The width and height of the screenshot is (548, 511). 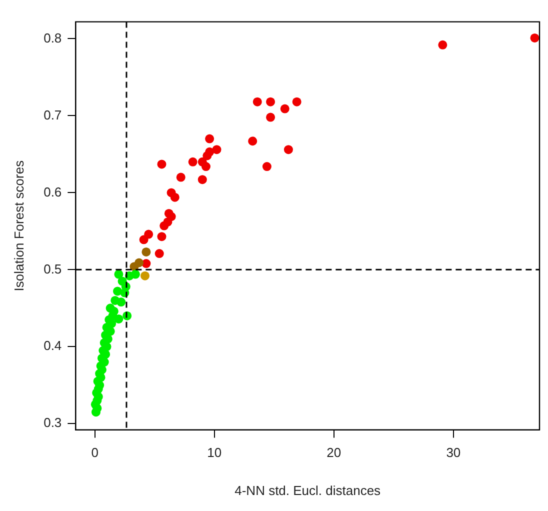 What do you see at coordinates (53, 114) in the screenshot?
I see `y-tick-label: 0.7` at bounding box center [53, 114].